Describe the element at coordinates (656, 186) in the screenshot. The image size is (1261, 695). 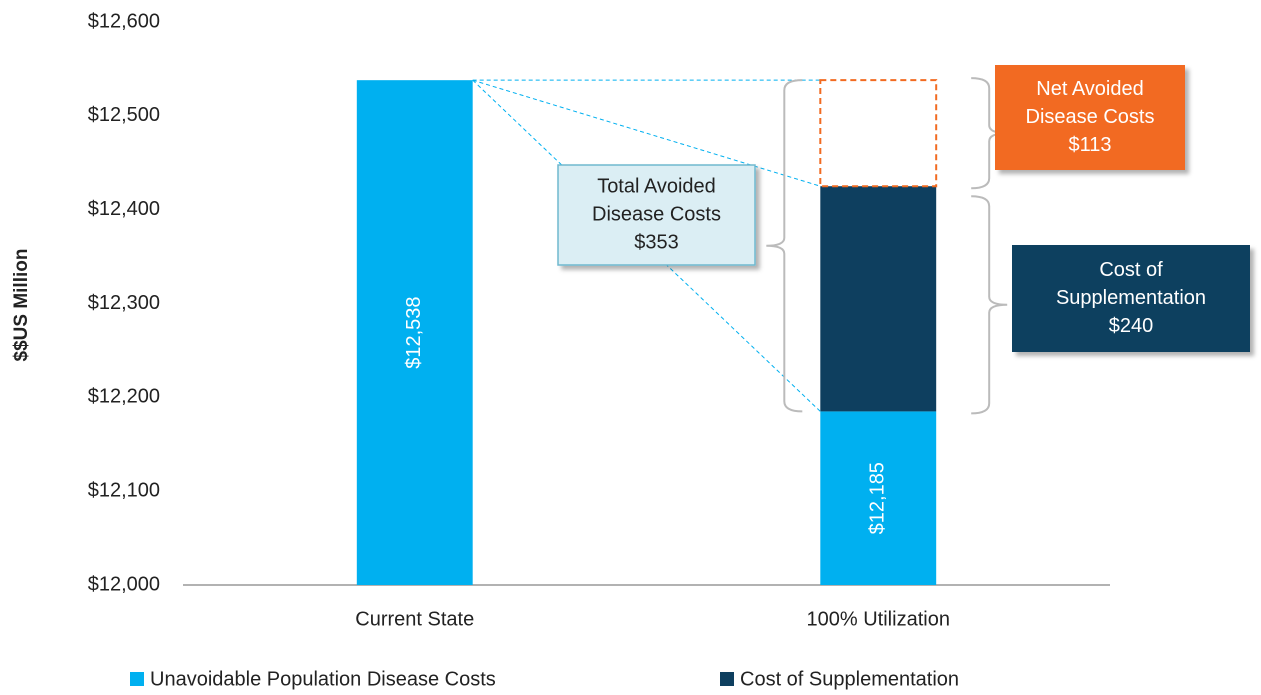
I see `annotation-text: Total Avoided` at that location.